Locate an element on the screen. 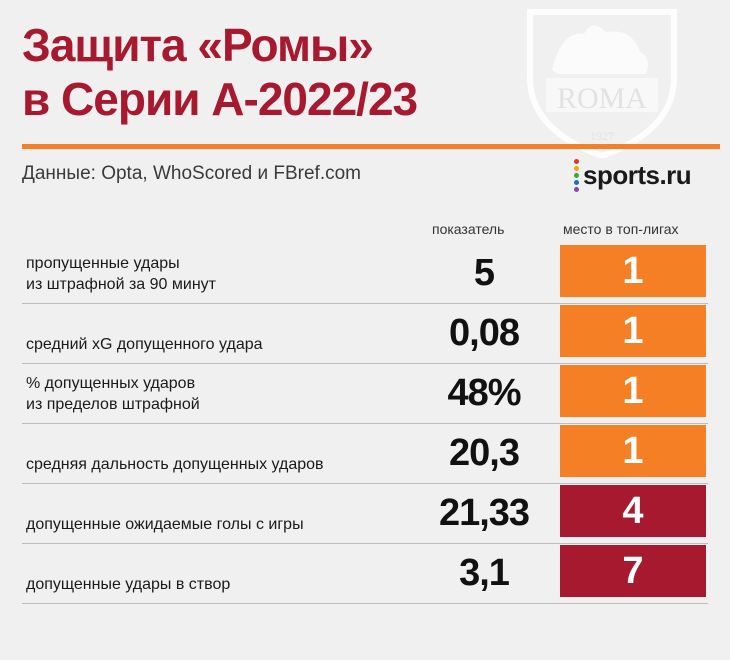 The width and height of the screenshot is (730, 660). rank-badge: 4 is located at coordinates (633, 511).